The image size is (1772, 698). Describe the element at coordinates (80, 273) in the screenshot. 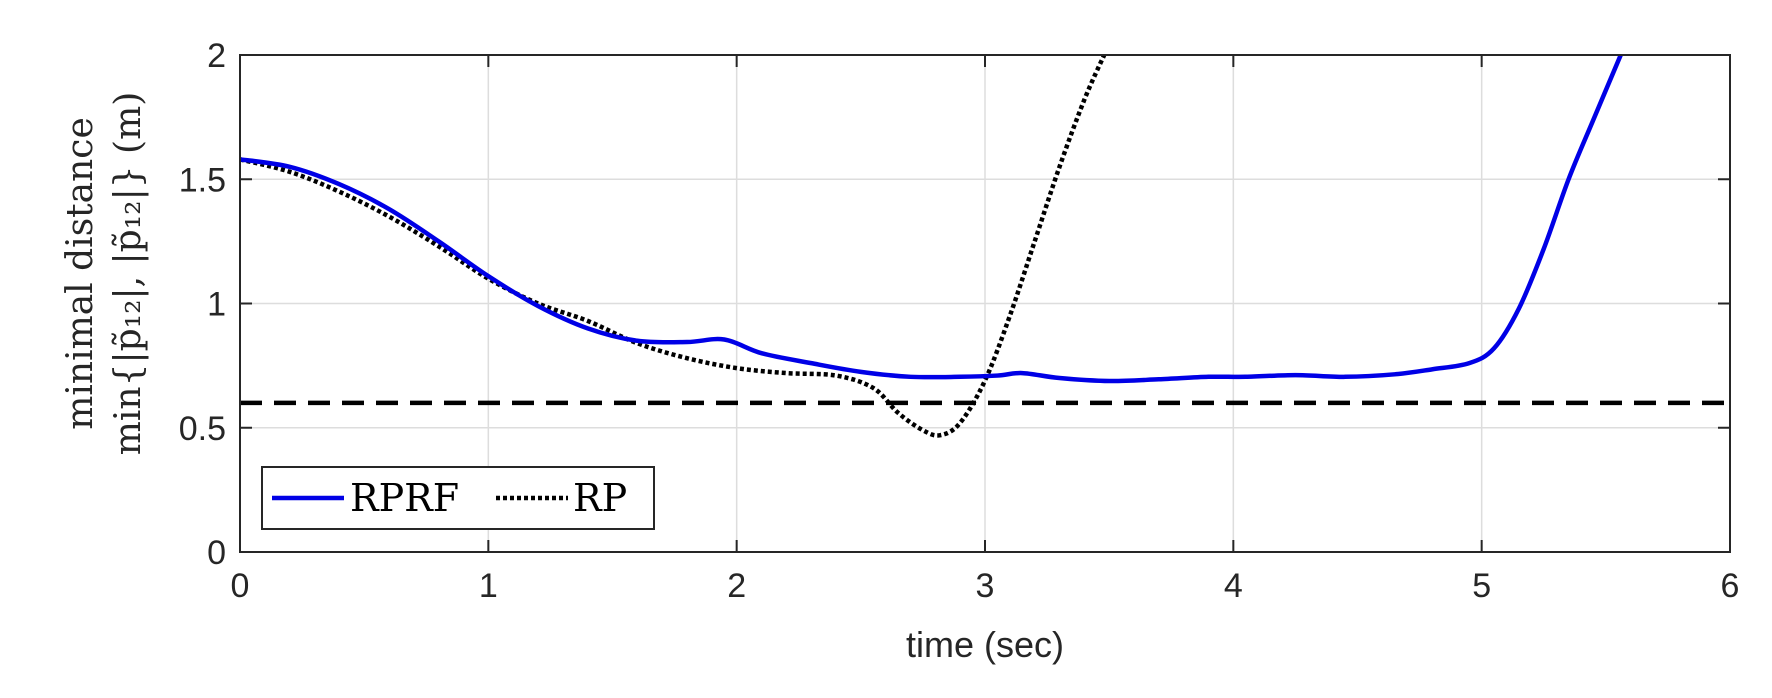

I see `y-axis-title-line-1: minimal distance` at that location.